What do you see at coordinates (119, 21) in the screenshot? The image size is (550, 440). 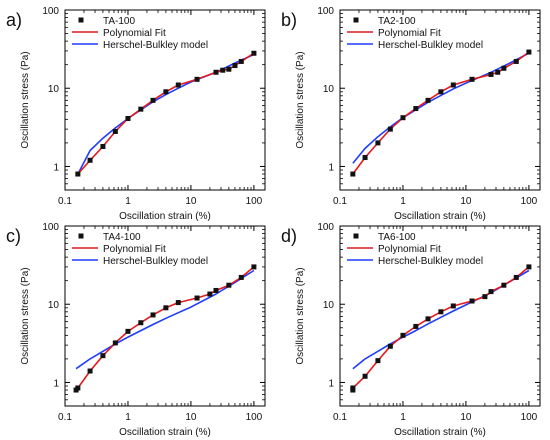 I see `legend-label-sample: TA-100` at bounding box center [119, 21].